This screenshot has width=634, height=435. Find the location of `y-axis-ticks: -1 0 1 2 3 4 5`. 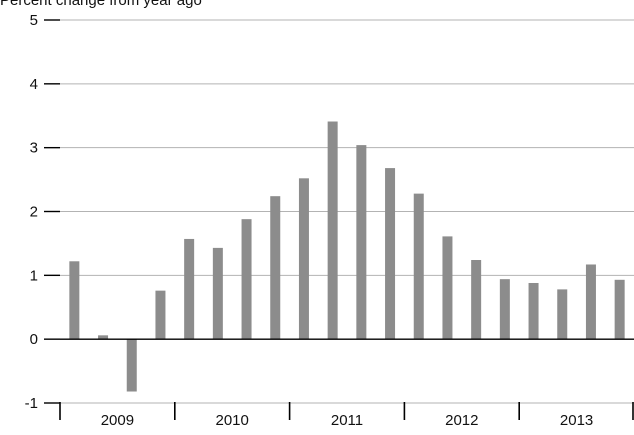

y-axis-ticks: -1 0 1 2 3 4 5 is located at coordinates (42, 212).